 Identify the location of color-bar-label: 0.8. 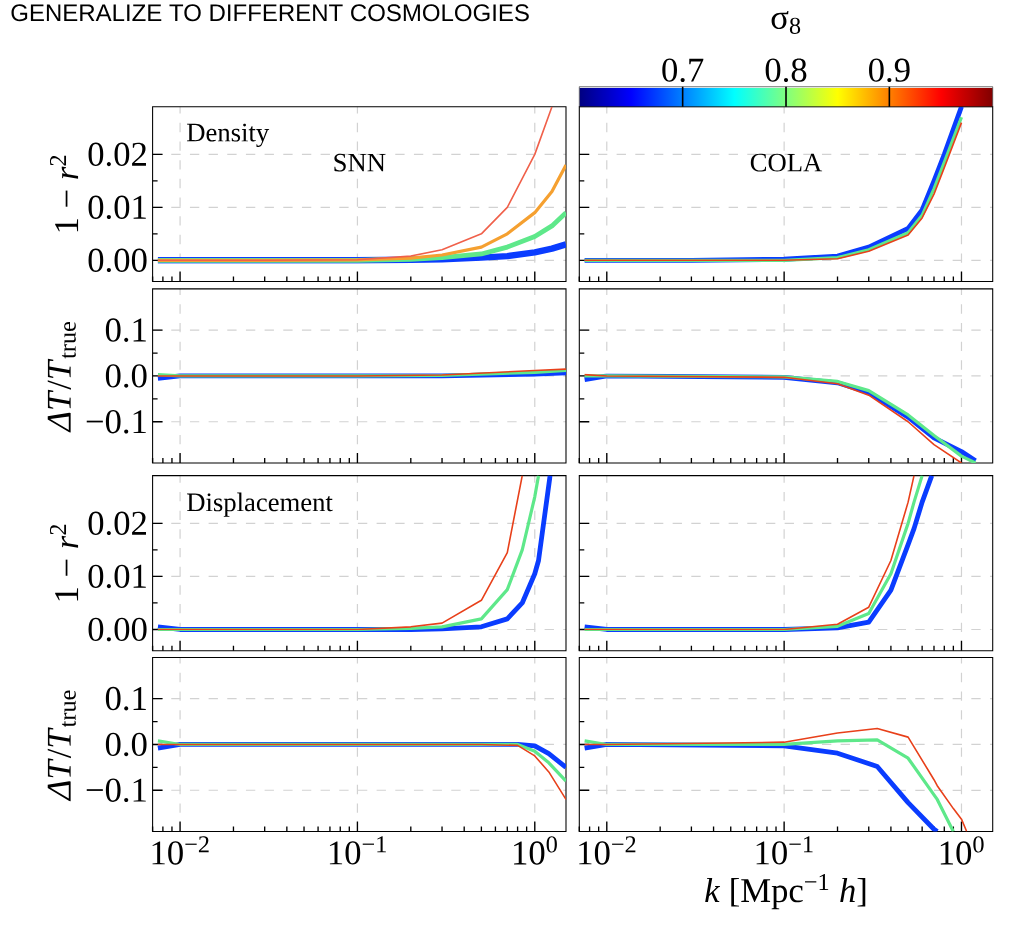
(786, 70).